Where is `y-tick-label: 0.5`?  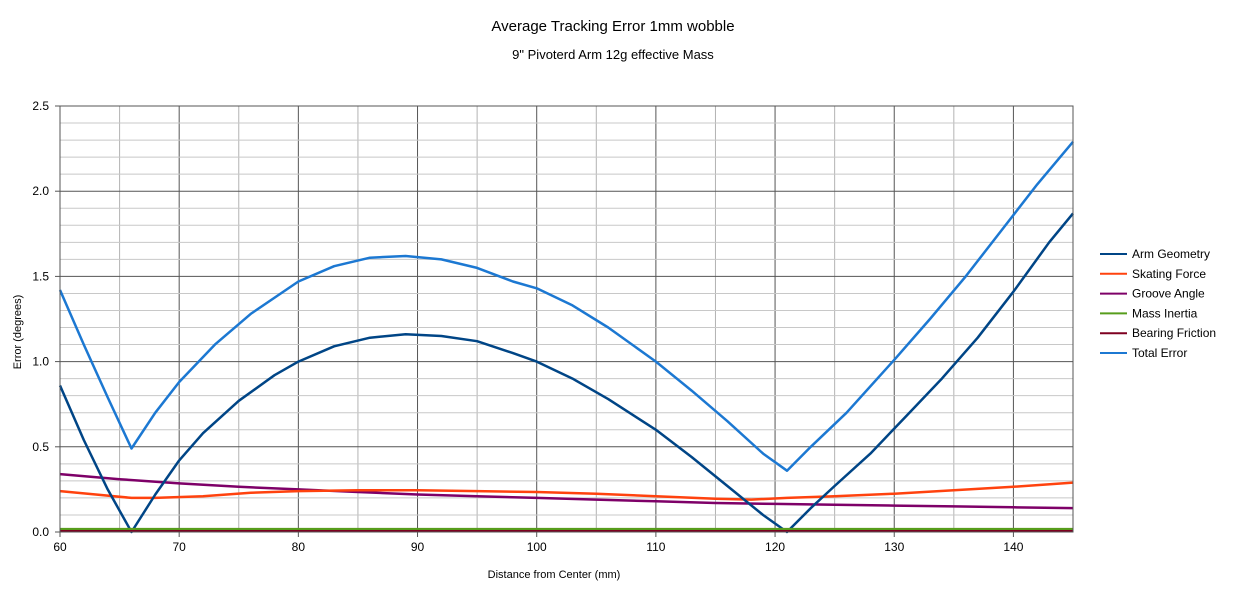 y-tick-label: 0.5 is located at coordinates (40, 447).